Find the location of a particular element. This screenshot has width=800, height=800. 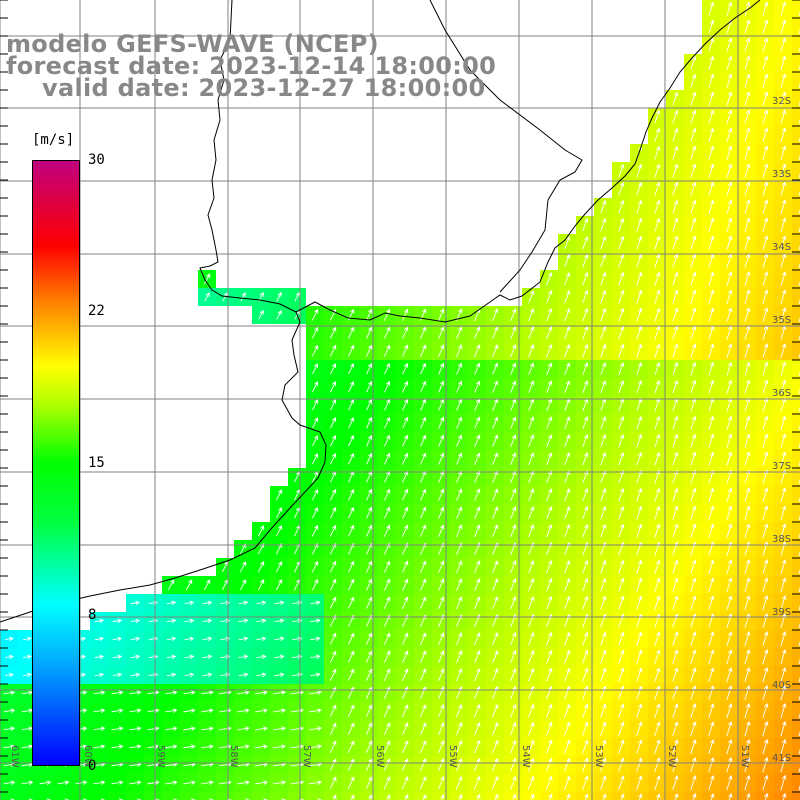

lon-label: 58W is located at coordinates (233, 756).